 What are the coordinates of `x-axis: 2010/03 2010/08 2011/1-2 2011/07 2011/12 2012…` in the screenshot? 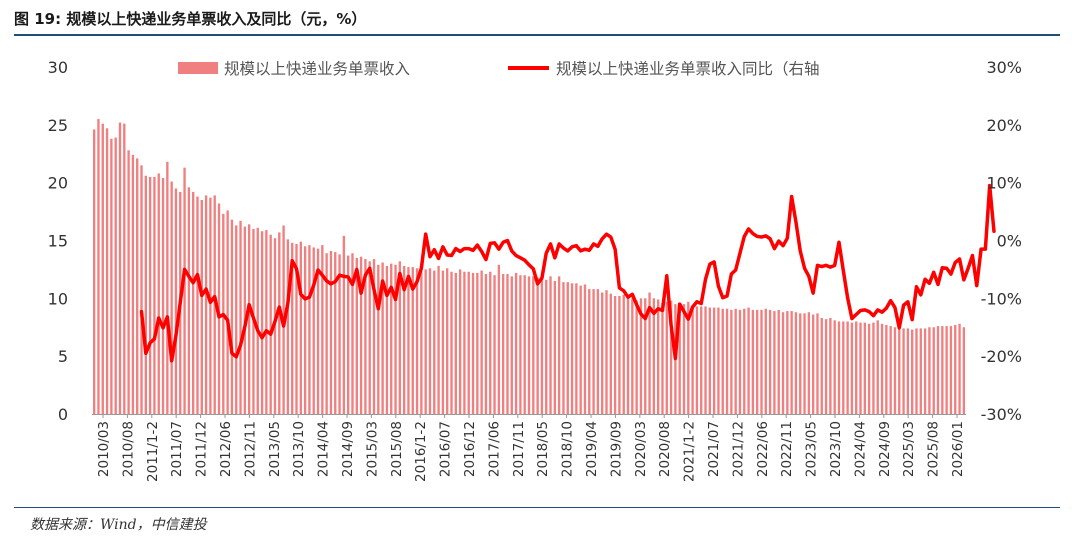 It's located at (531, 448).